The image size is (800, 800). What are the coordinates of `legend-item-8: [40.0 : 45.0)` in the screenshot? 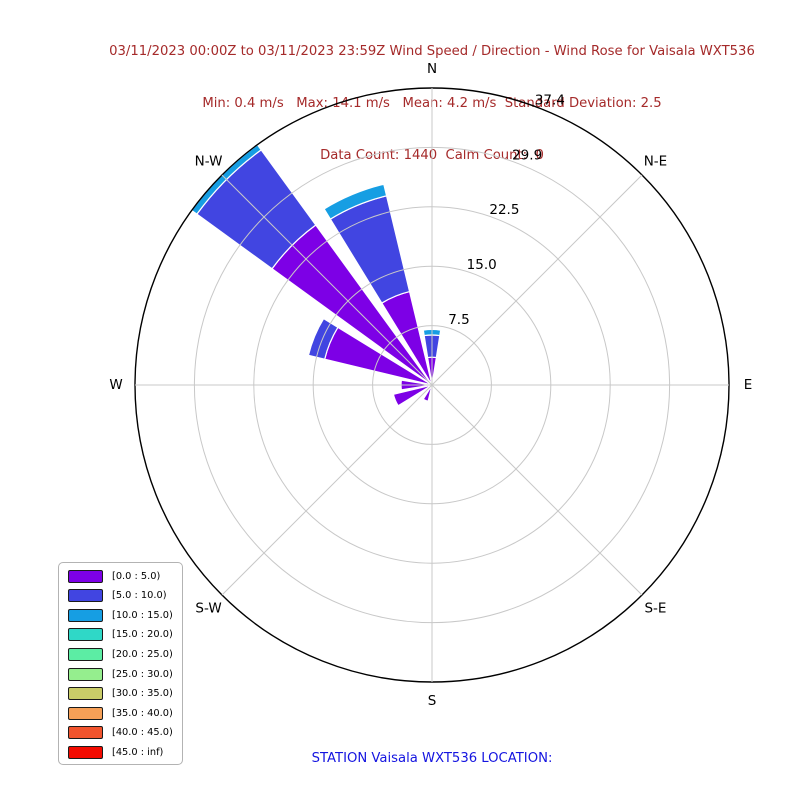 It's located at (120, 733).